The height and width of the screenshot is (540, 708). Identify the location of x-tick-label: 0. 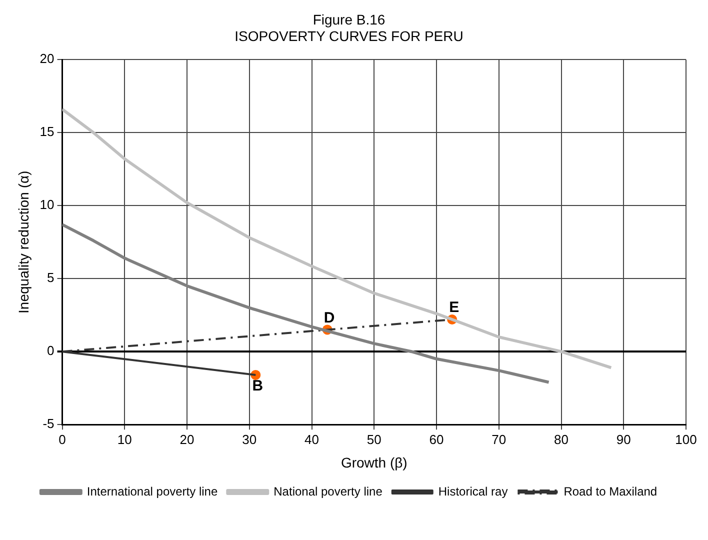
(62, 439).